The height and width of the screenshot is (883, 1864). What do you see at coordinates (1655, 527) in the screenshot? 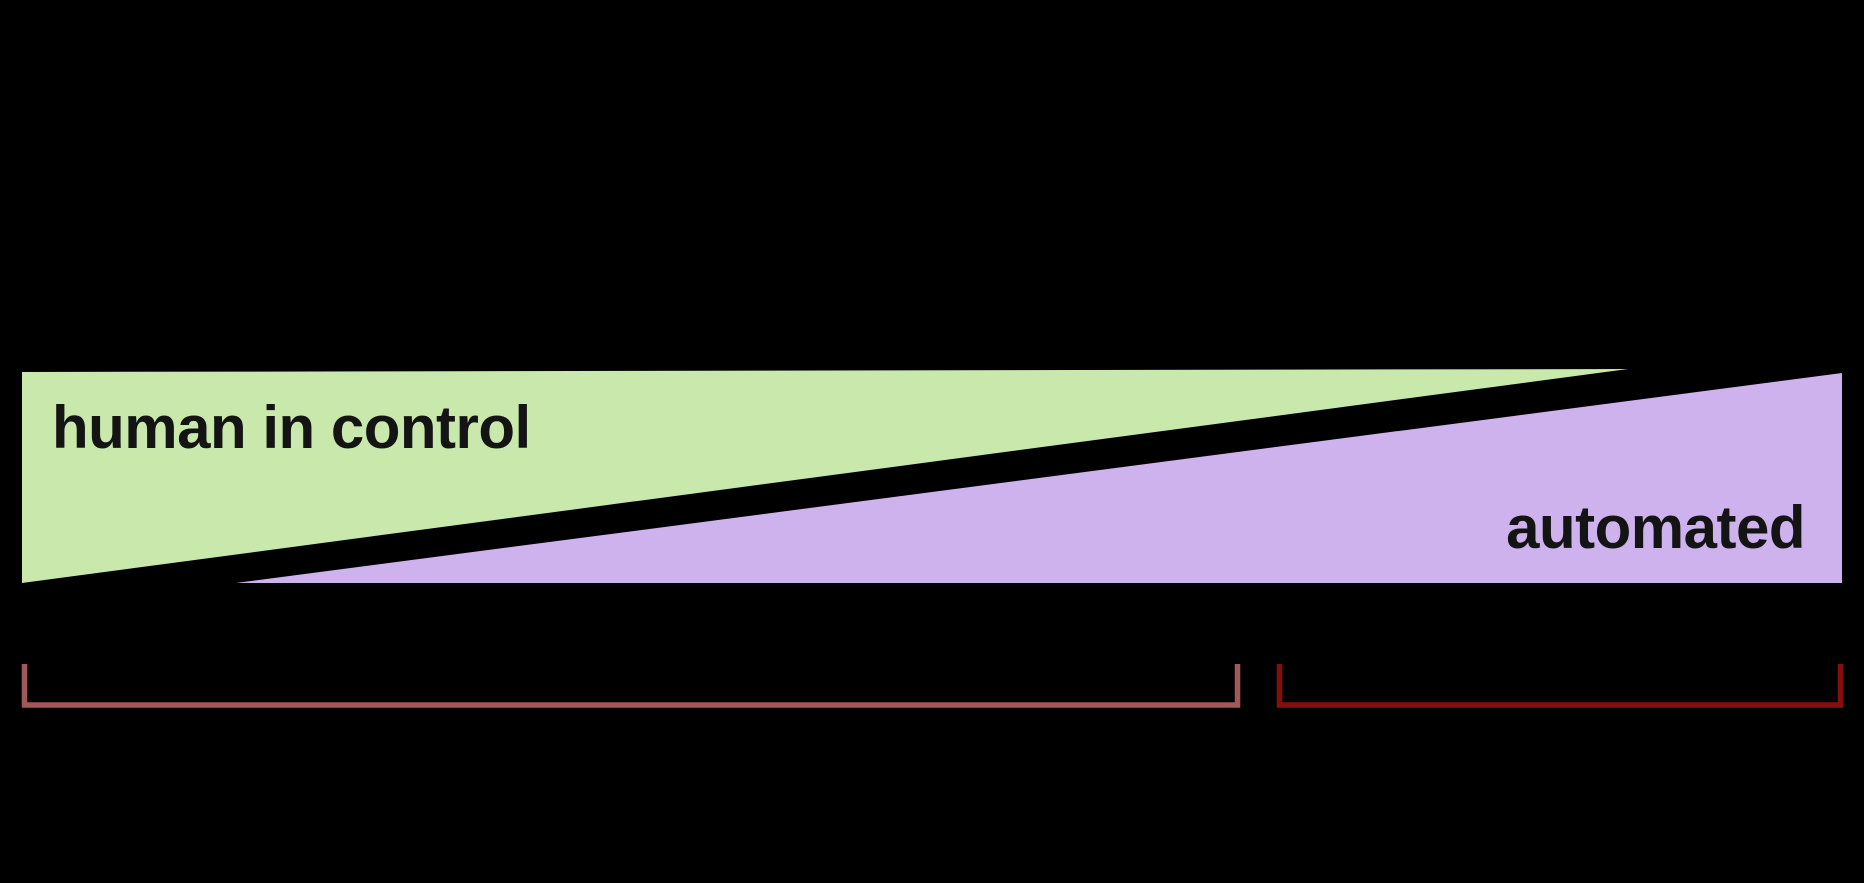
I see `automated-label: automated` at bounding box center [1655, 527].